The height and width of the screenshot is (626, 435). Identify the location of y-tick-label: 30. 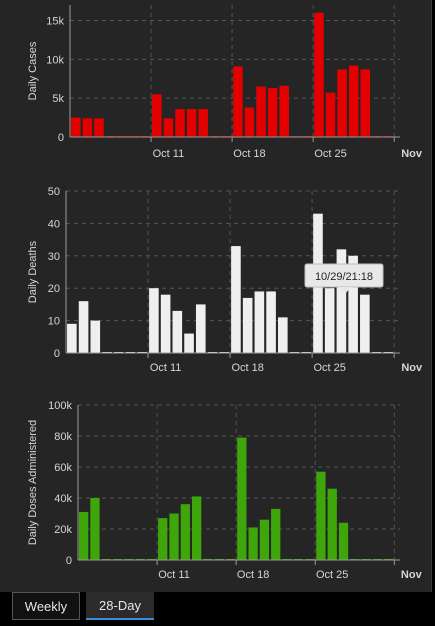
(54, 257).